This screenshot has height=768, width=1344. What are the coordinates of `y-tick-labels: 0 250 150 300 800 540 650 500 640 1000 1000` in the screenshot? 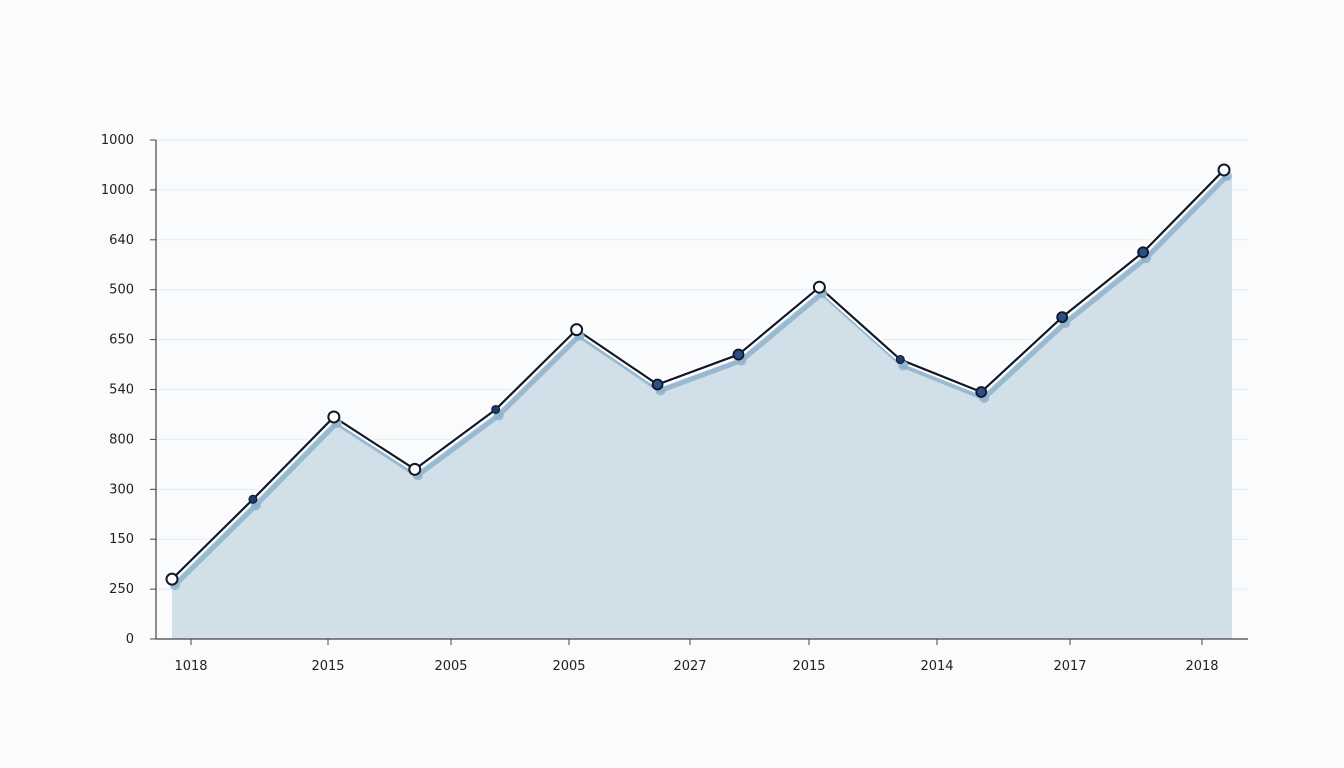 It's located at (117, 390).